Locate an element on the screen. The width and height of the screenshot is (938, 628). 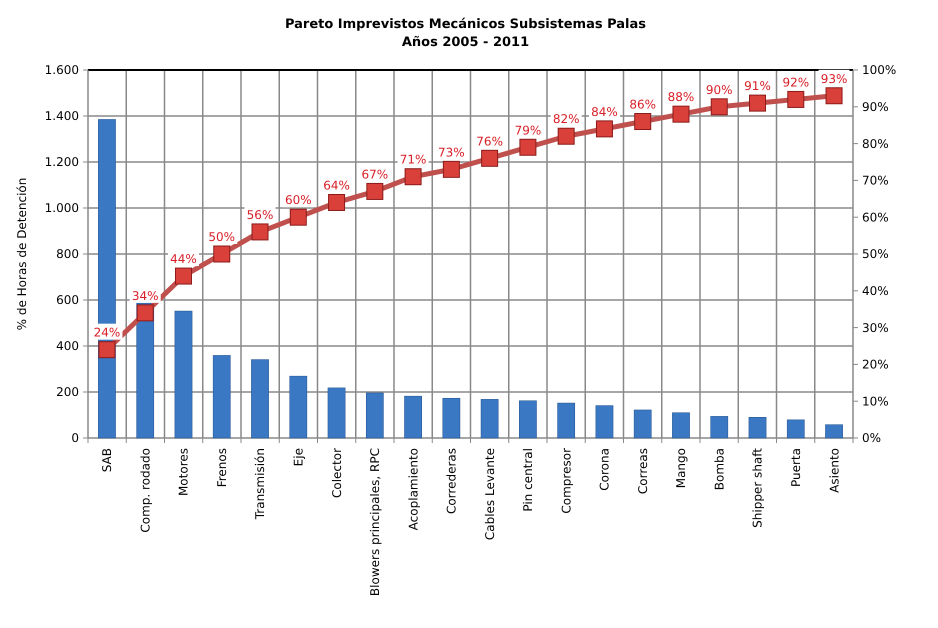
data-label: 82% is located at coordinates (566, 119).